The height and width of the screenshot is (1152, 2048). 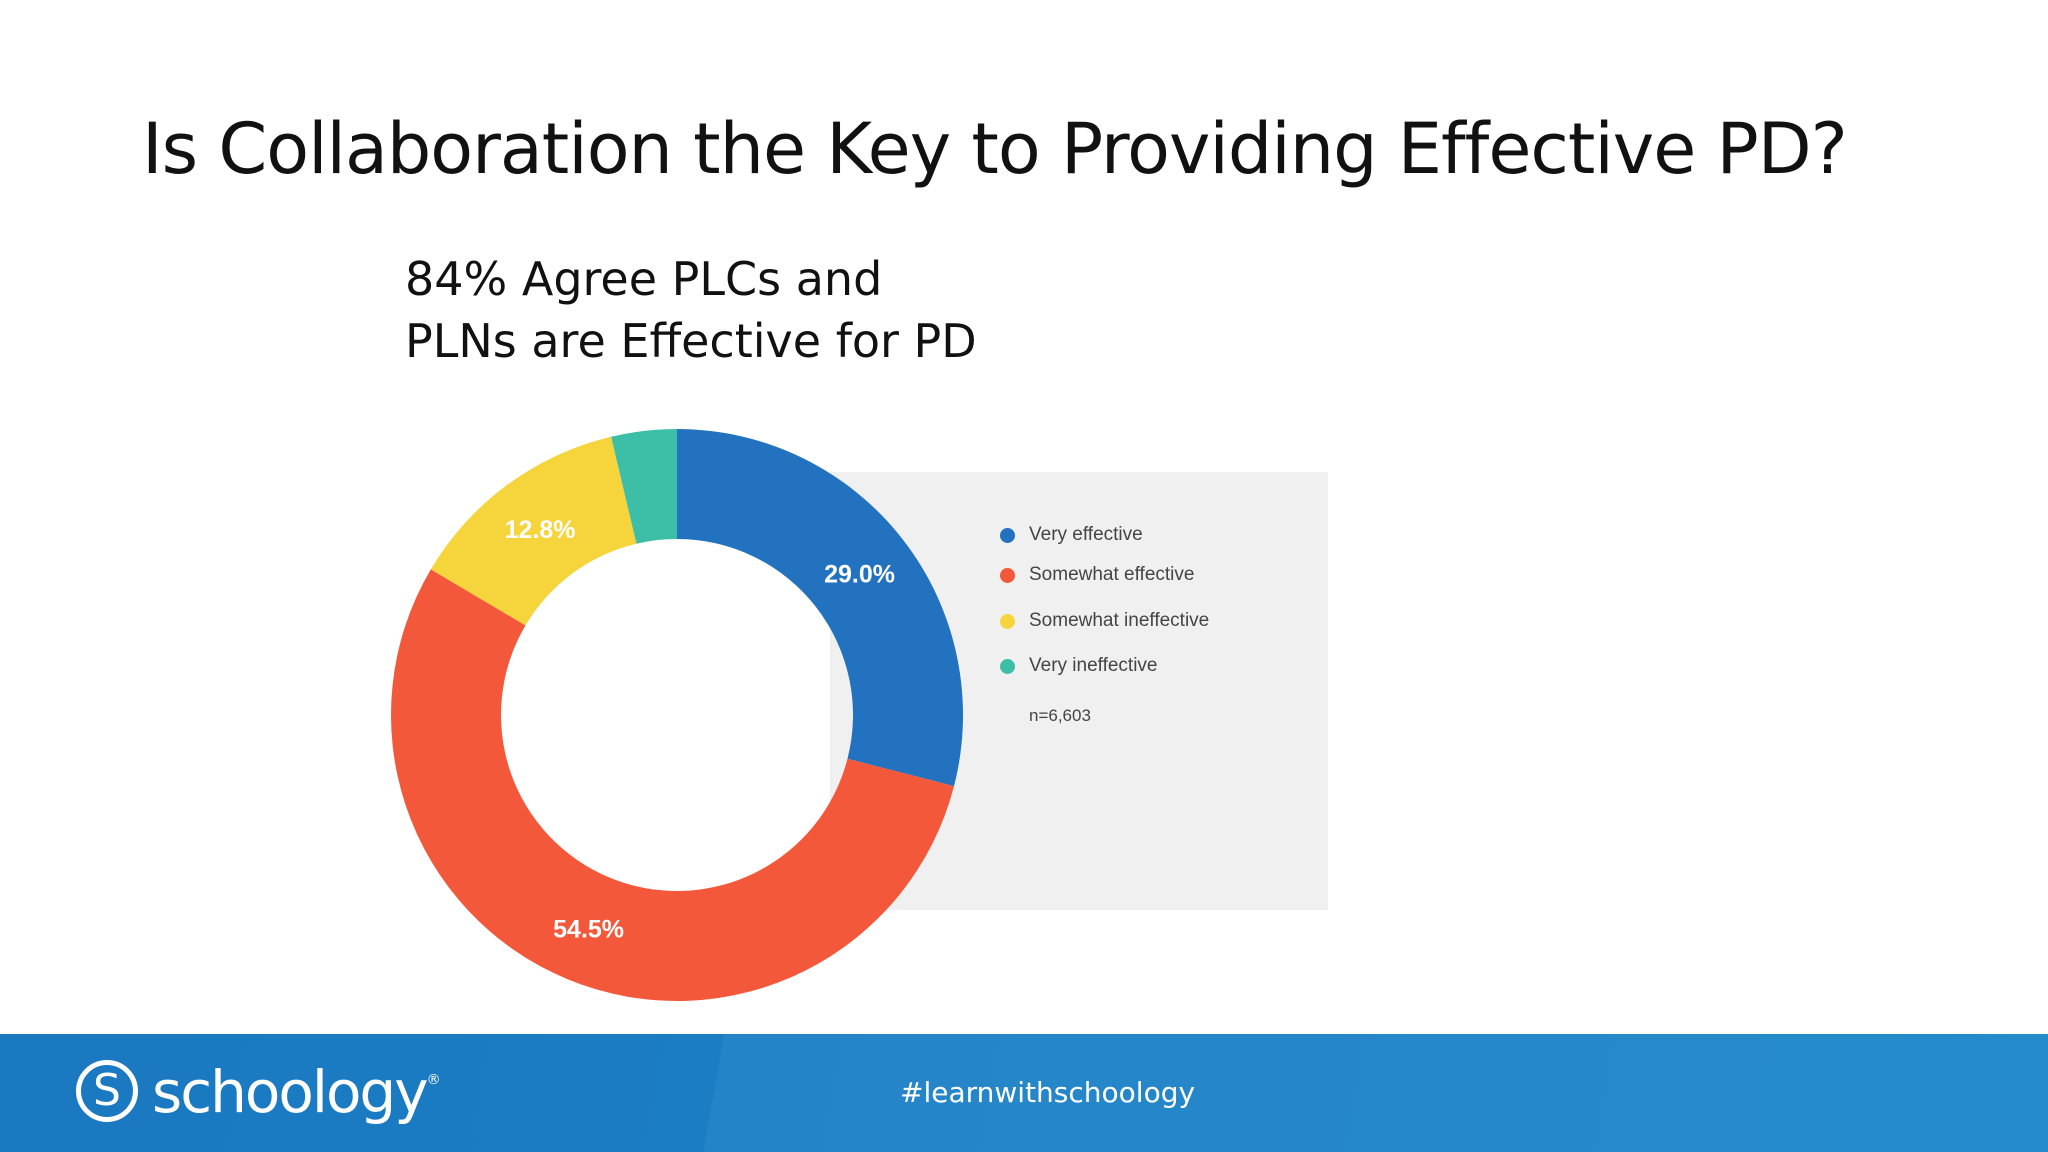 What do you see at coordinates (107, 1091) in the screenshot?
I see `schoology-logo-icon: S` at bounding box center [107, 1091].